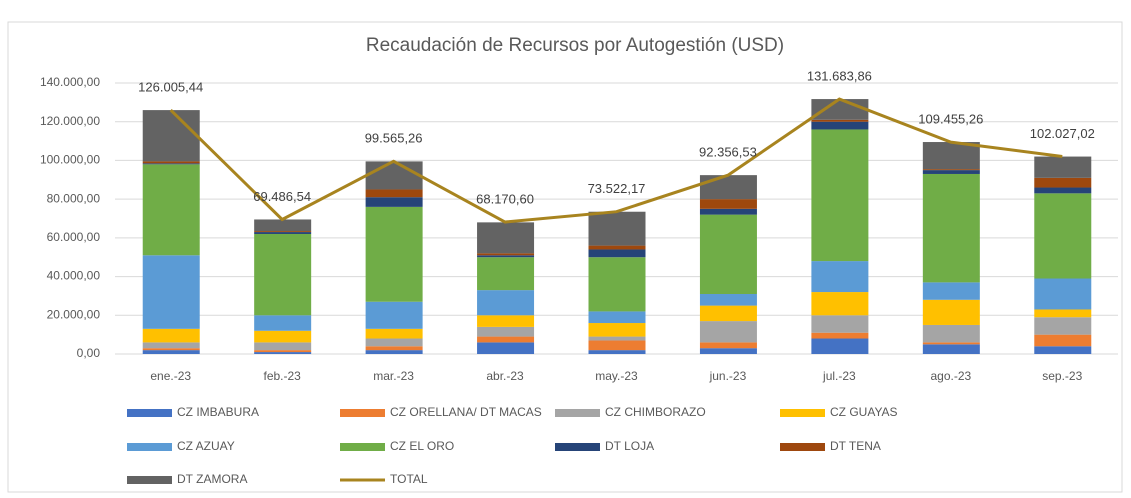 The height and width of the screenshot is (498, 1131). I want to click on y-tick-label: 140.000,00, so click(70, 82).